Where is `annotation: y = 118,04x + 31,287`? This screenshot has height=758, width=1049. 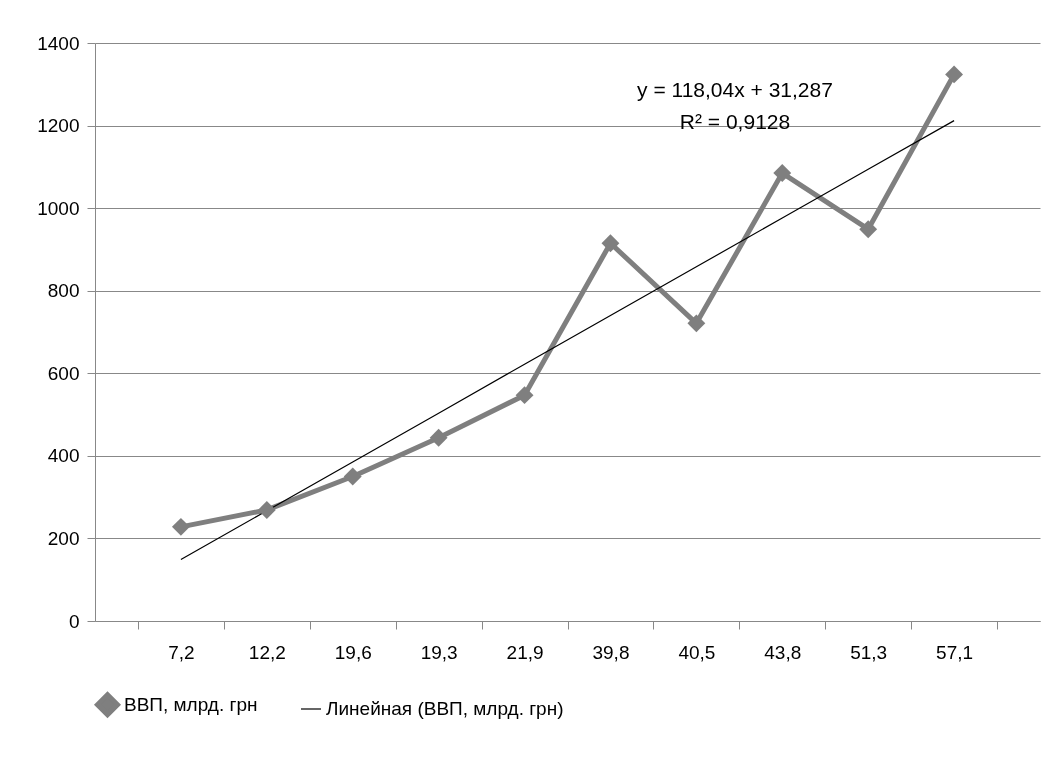
annotation: y = 118,04x + 31,287 is located at coordinates (735, 89).